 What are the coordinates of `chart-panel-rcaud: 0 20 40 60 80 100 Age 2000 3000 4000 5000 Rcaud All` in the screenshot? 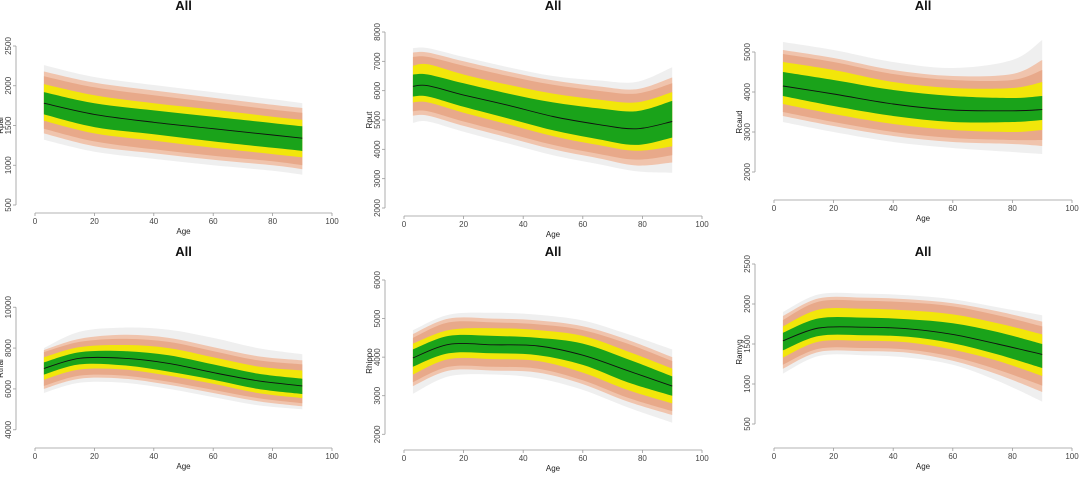 It's located at (907, 111).